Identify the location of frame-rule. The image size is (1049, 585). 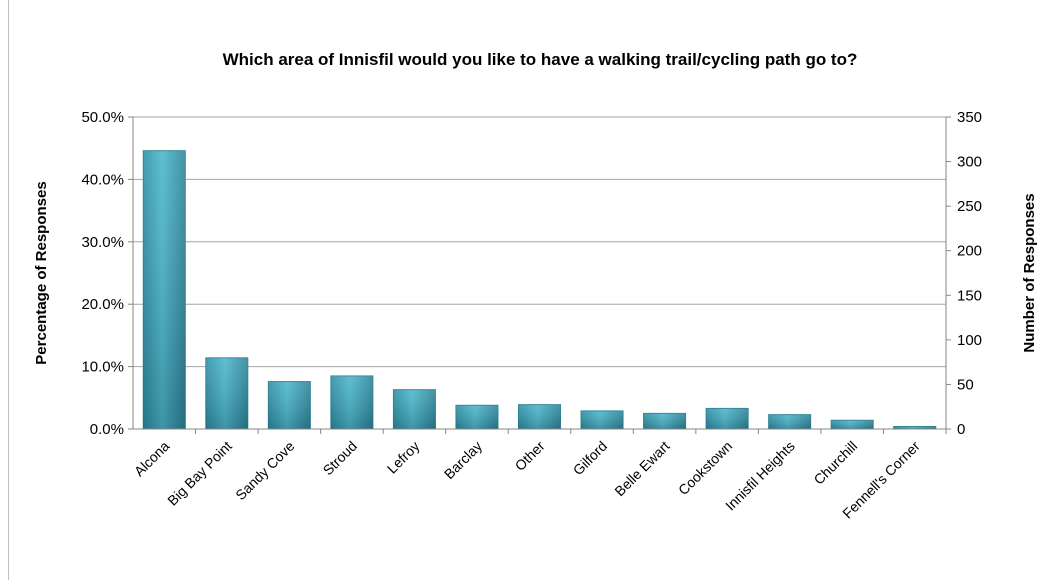
(8, 290).